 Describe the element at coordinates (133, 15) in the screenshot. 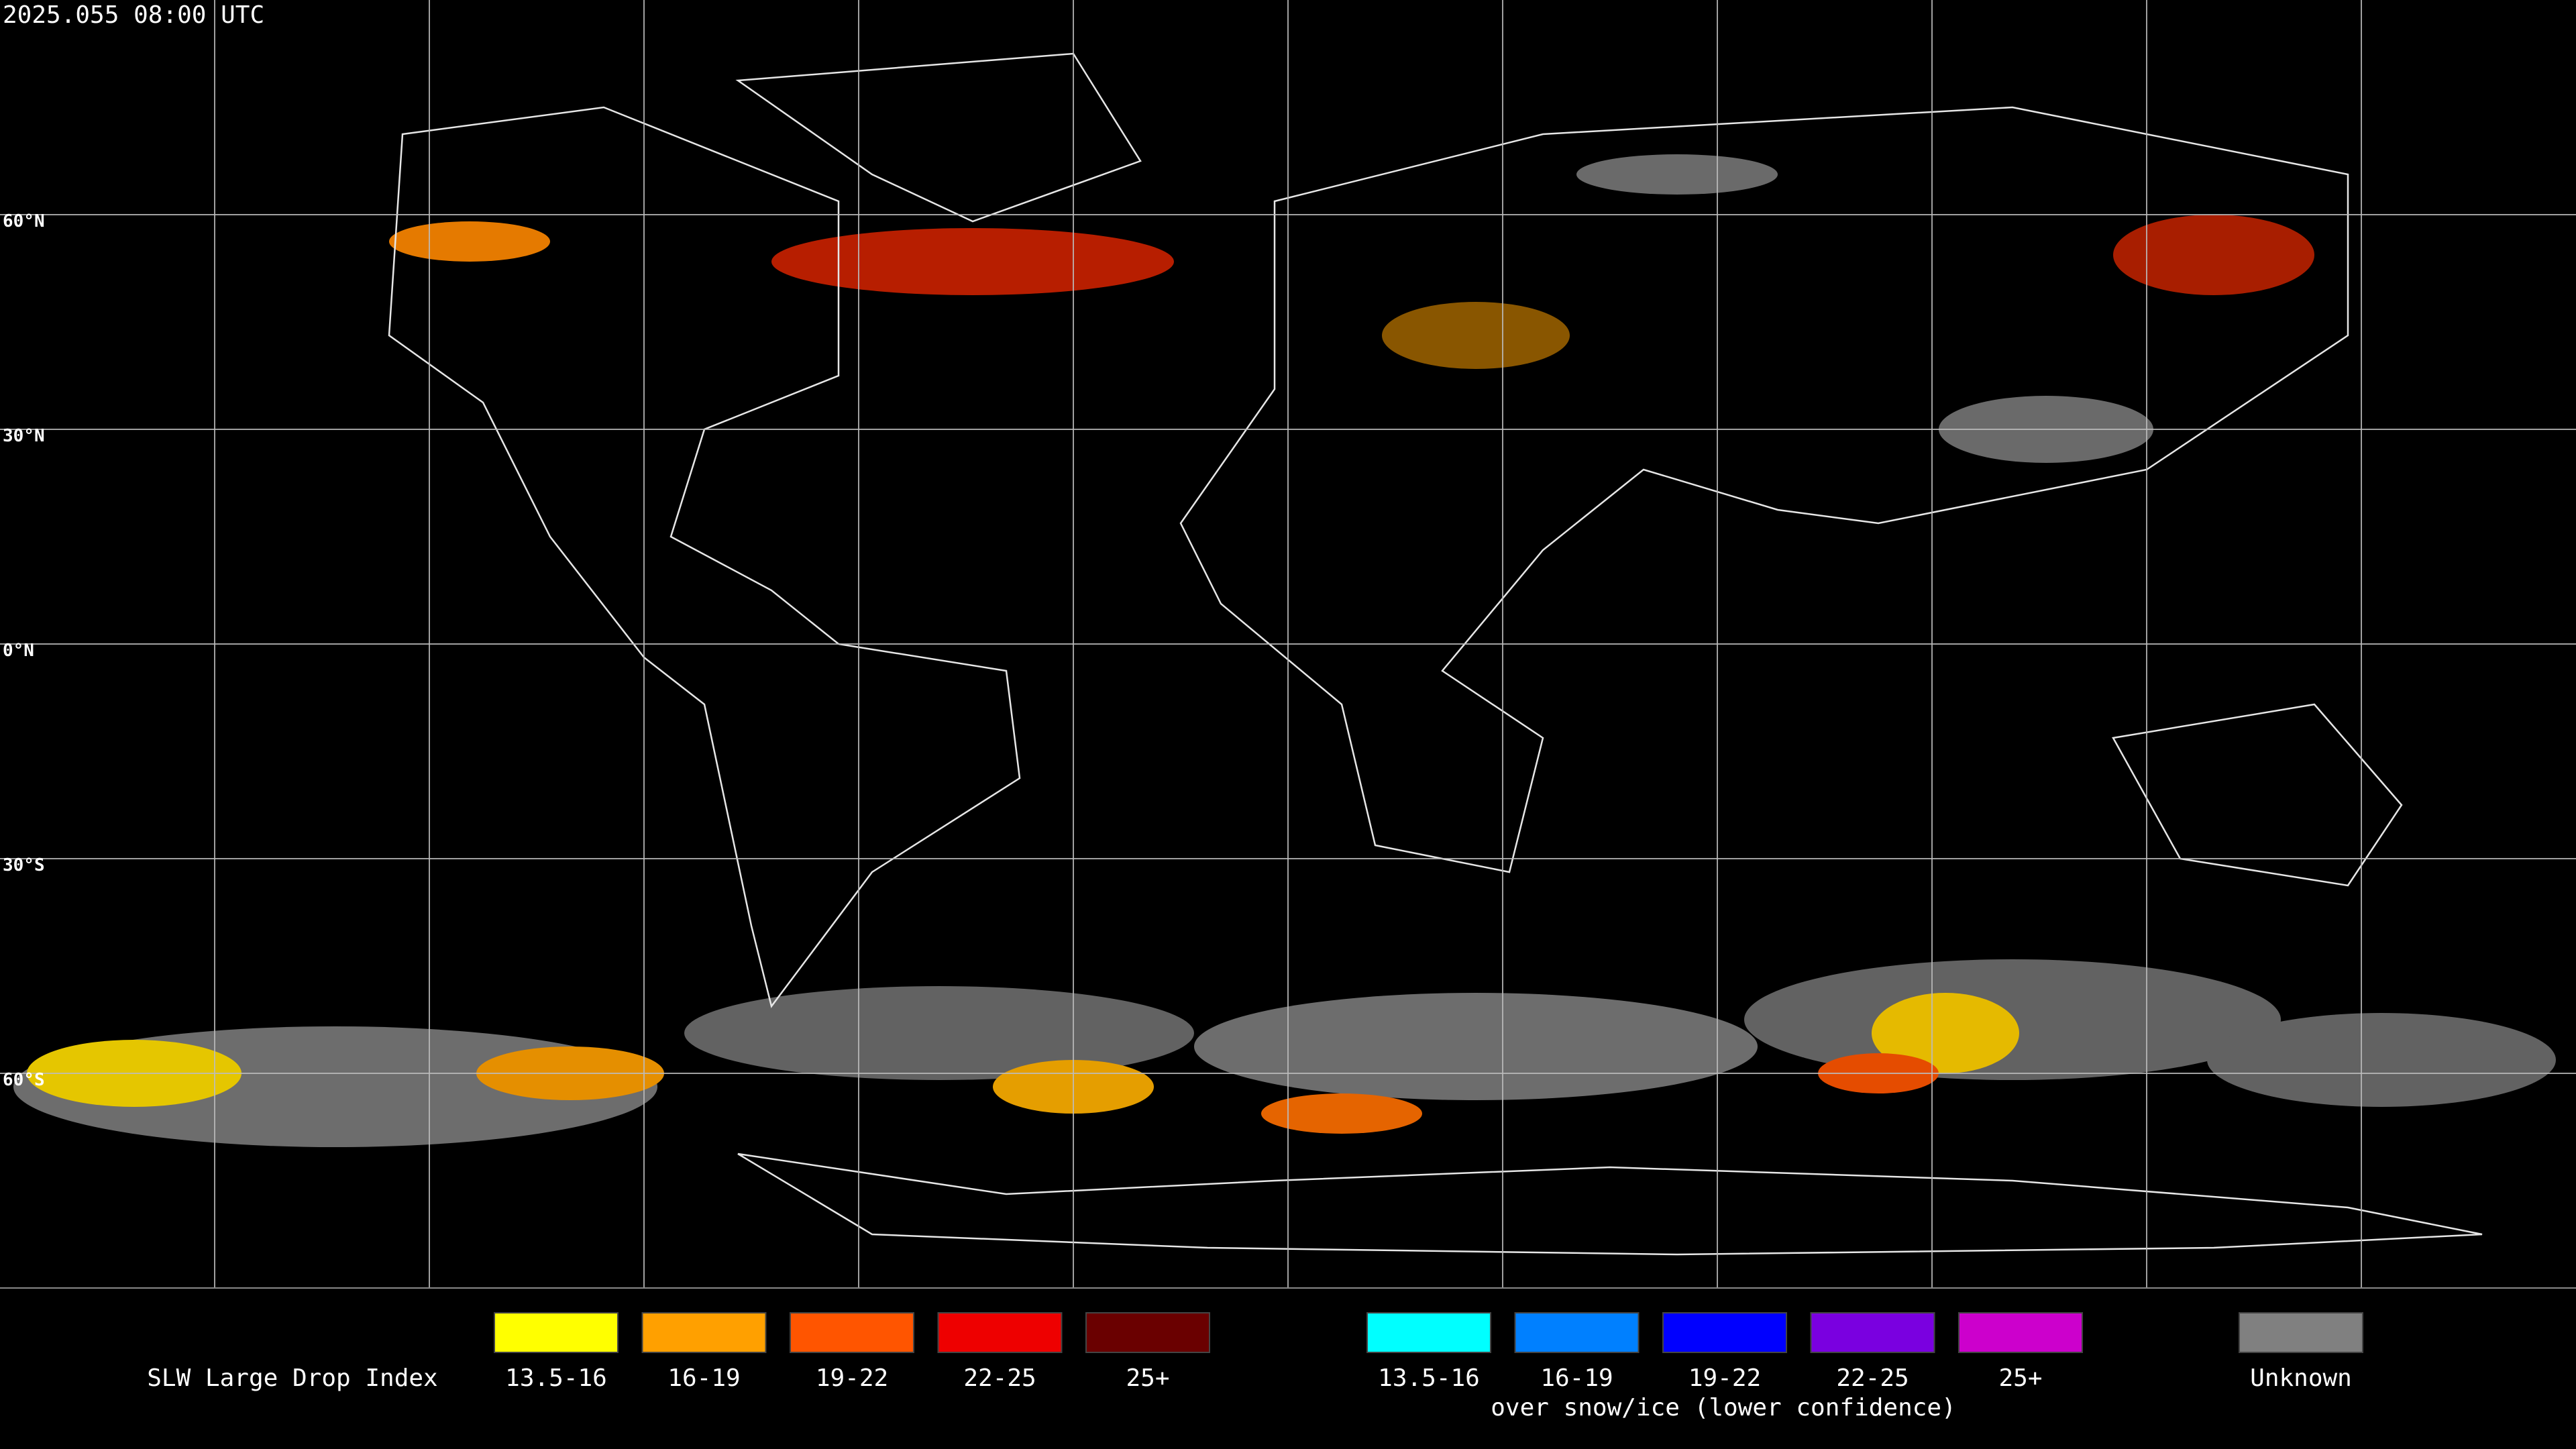

I see `timestamp: 2025.055 08:00 UTC` at that location.